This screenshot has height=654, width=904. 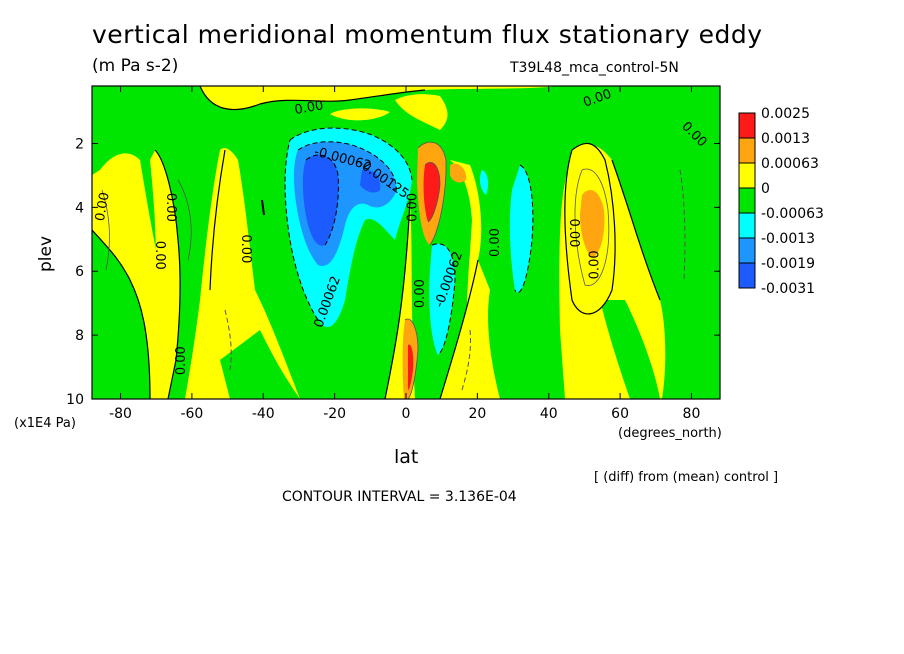 I want to click on x-axis-unit: (degrees_north), so click(x=670, y=433).